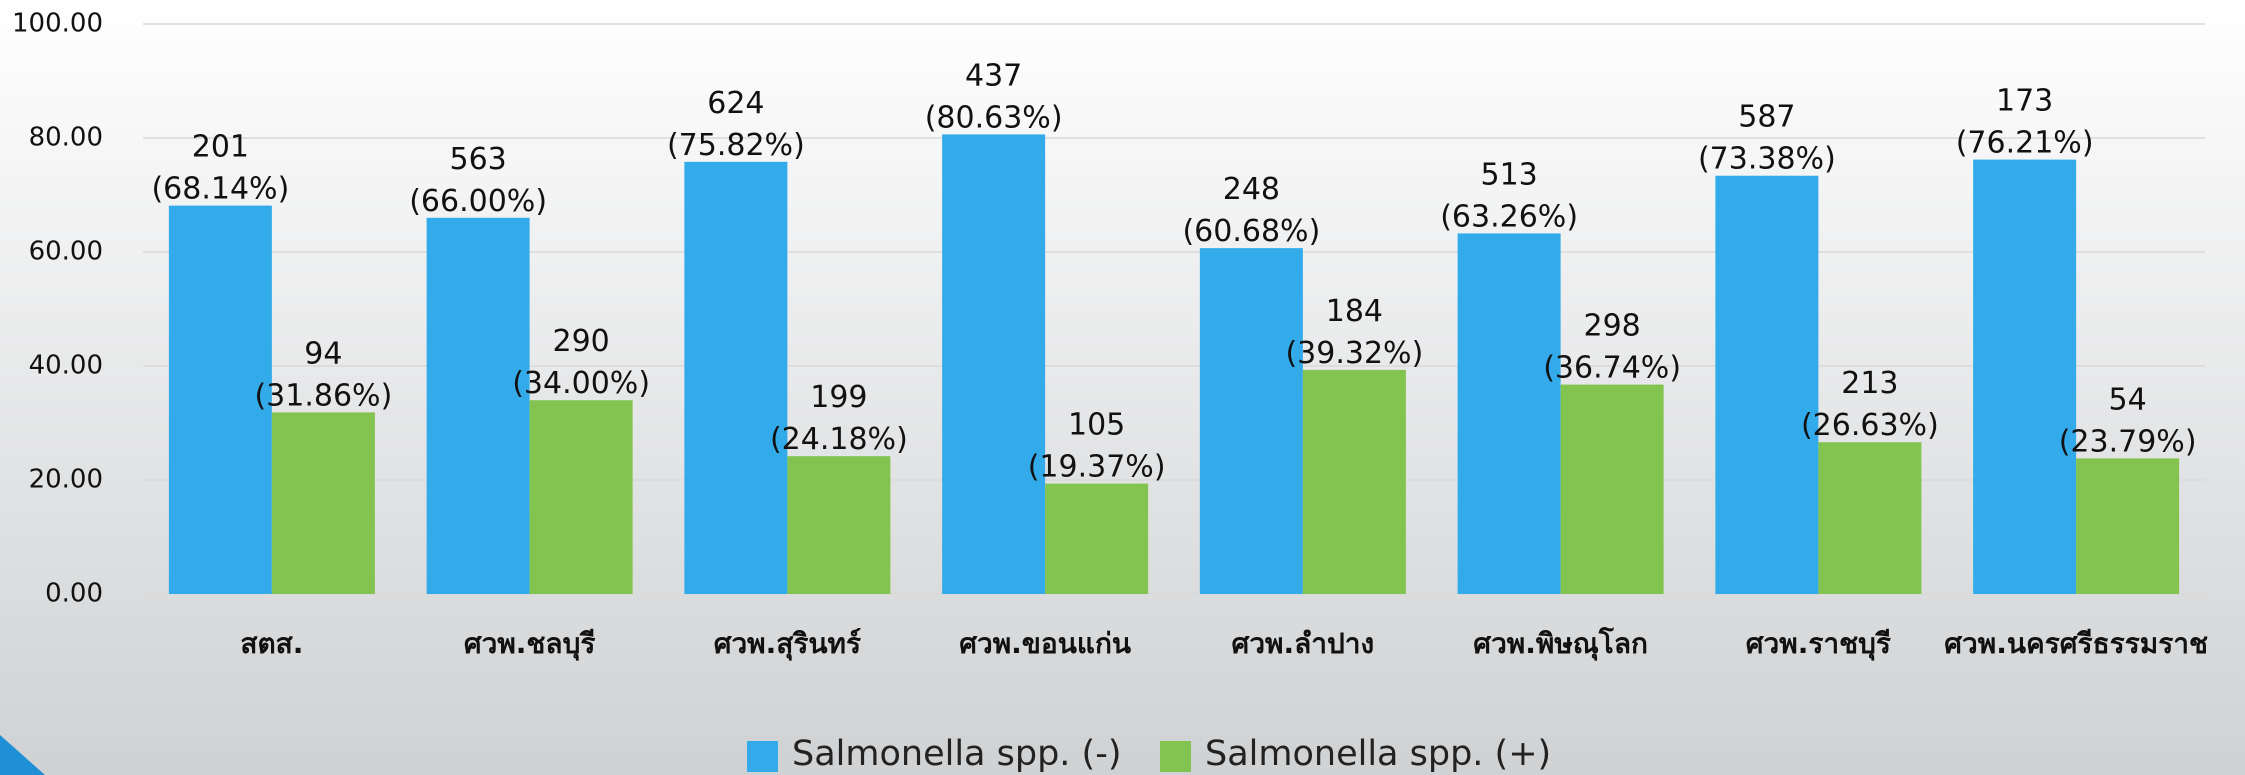 This screenshot has width=2245, height=775. What do you see at coordinates (1560, 643) in the screenshot?
I see `x-tick-label: ศวพ.พิษณุโลก` at bounding box center [1560, 643].